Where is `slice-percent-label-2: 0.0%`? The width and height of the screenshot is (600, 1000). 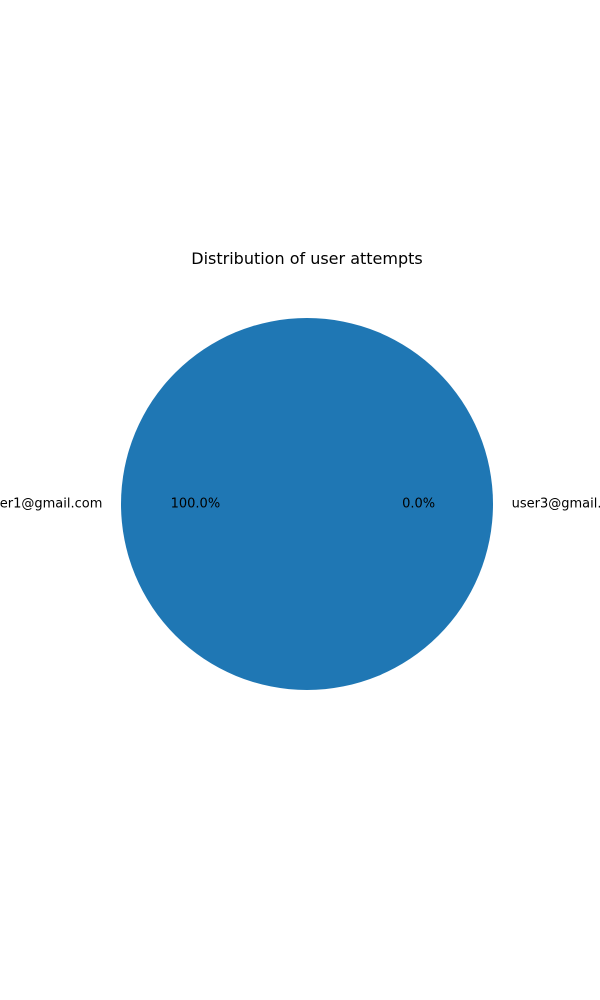
slice-percent-label-2: 0.0% is located at coordinates (418, 504).